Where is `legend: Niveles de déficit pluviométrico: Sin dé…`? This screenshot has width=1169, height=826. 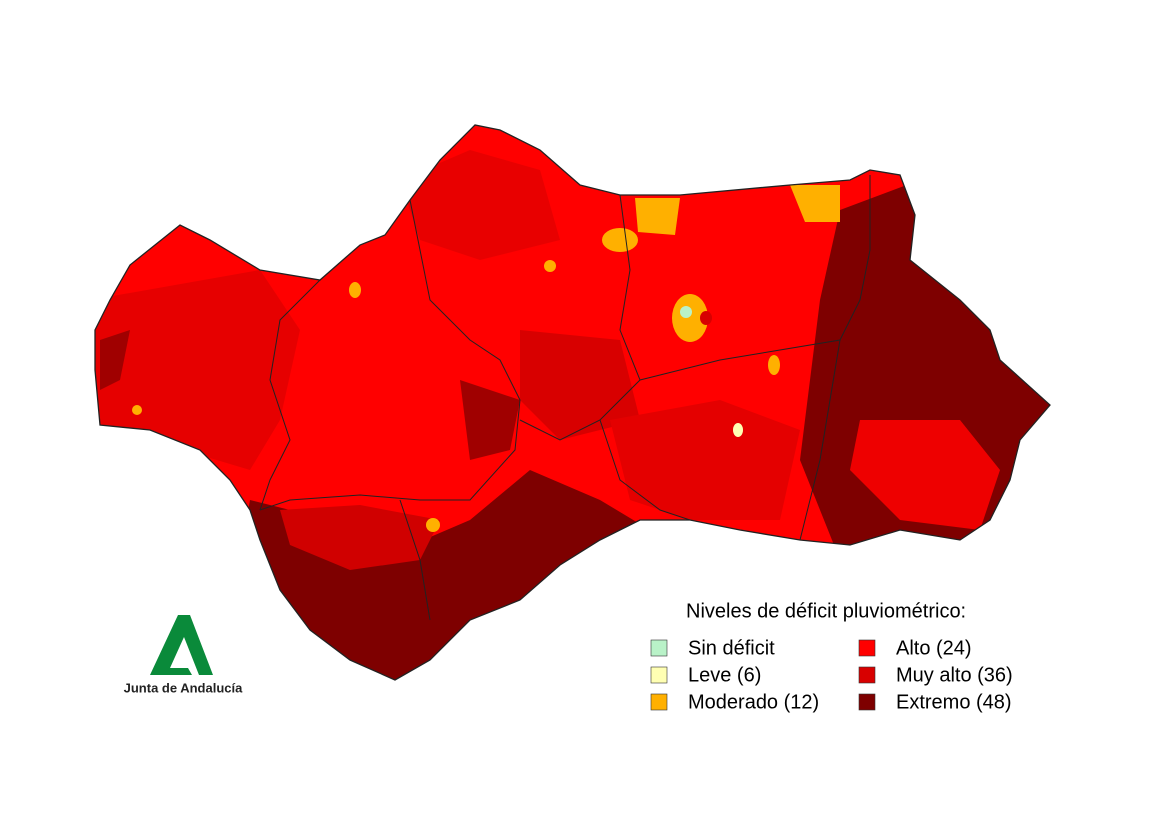
legend: Niveles de déficit pluviométrico: Sin dé… is located at coordinates (831, 656).